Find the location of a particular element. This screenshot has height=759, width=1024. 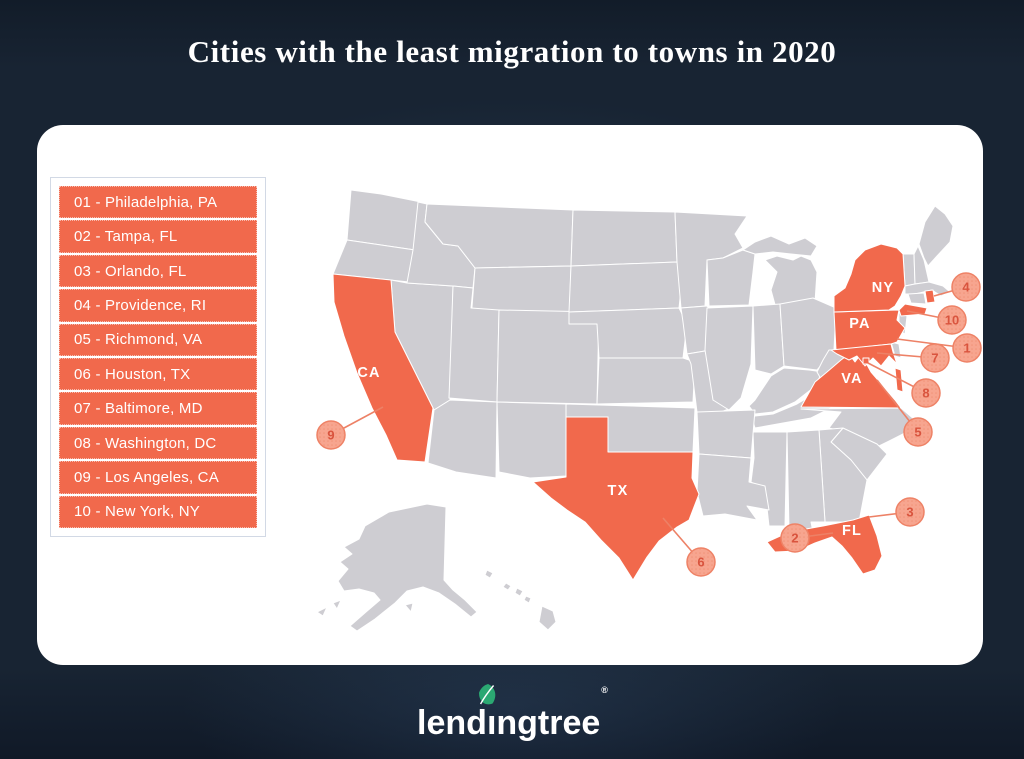

state-GA is located at coordinates (843, 475).